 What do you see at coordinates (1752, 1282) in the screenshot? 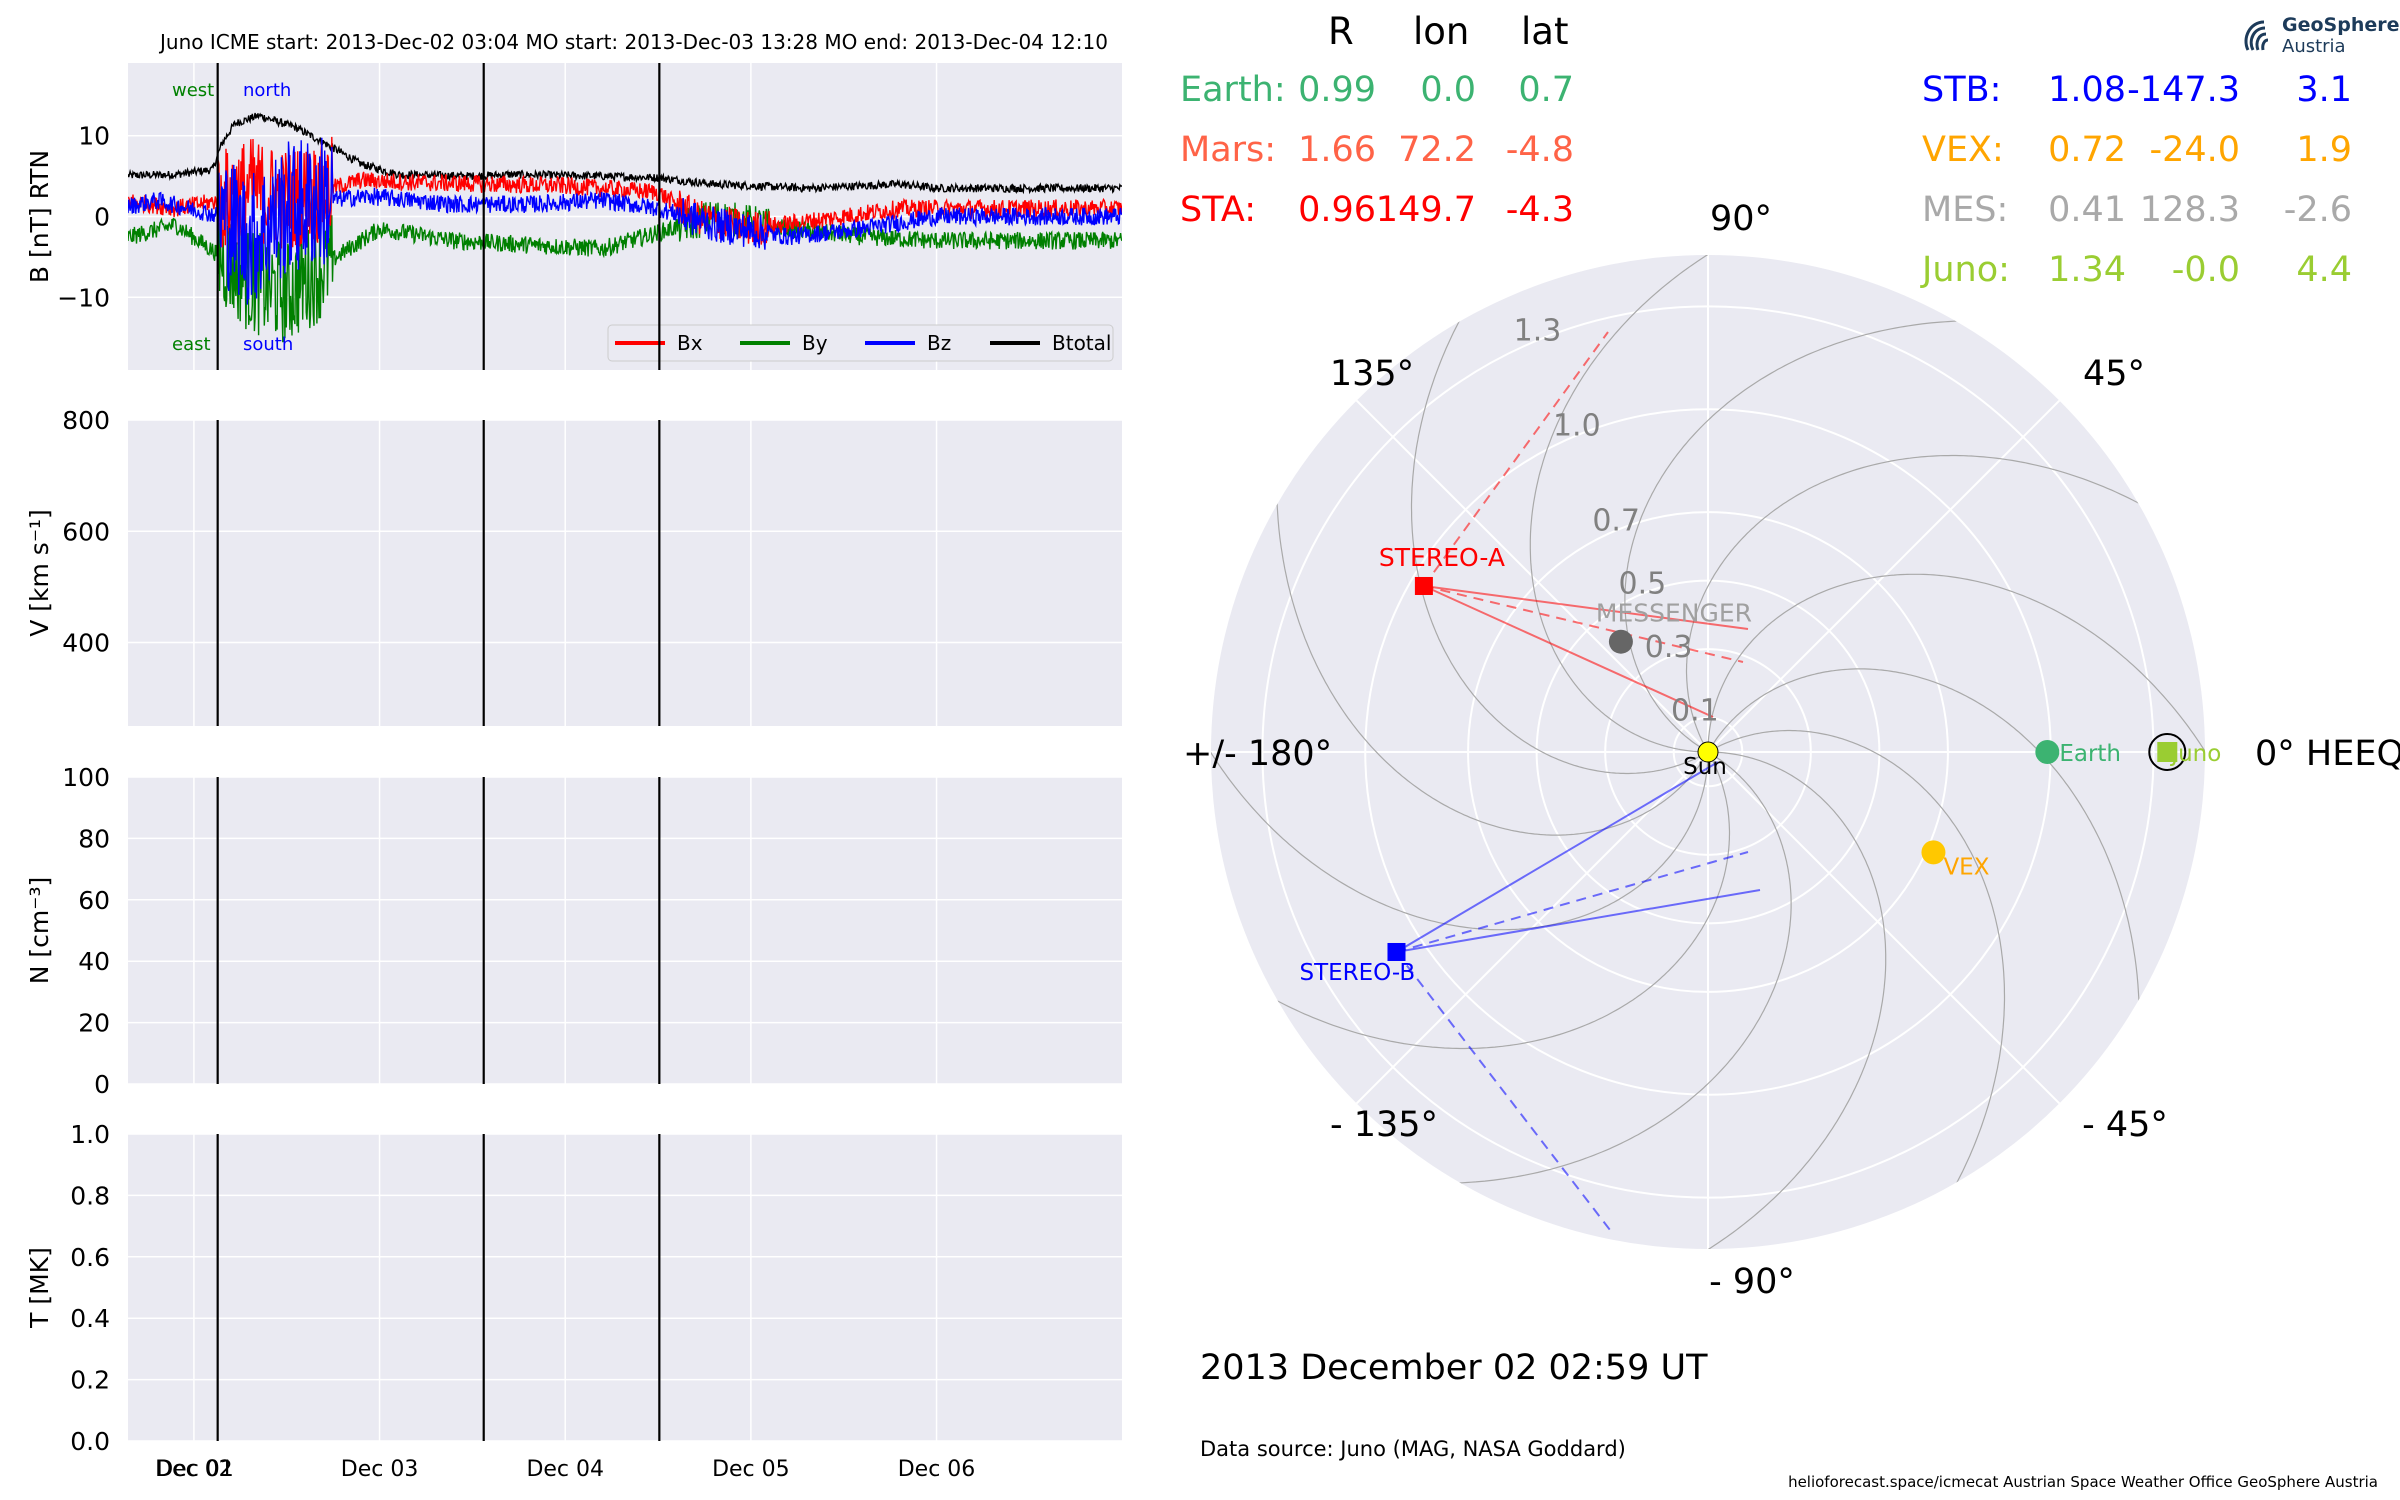
I see `angle-label: - 90°` at bounding box center [1752, 1282].